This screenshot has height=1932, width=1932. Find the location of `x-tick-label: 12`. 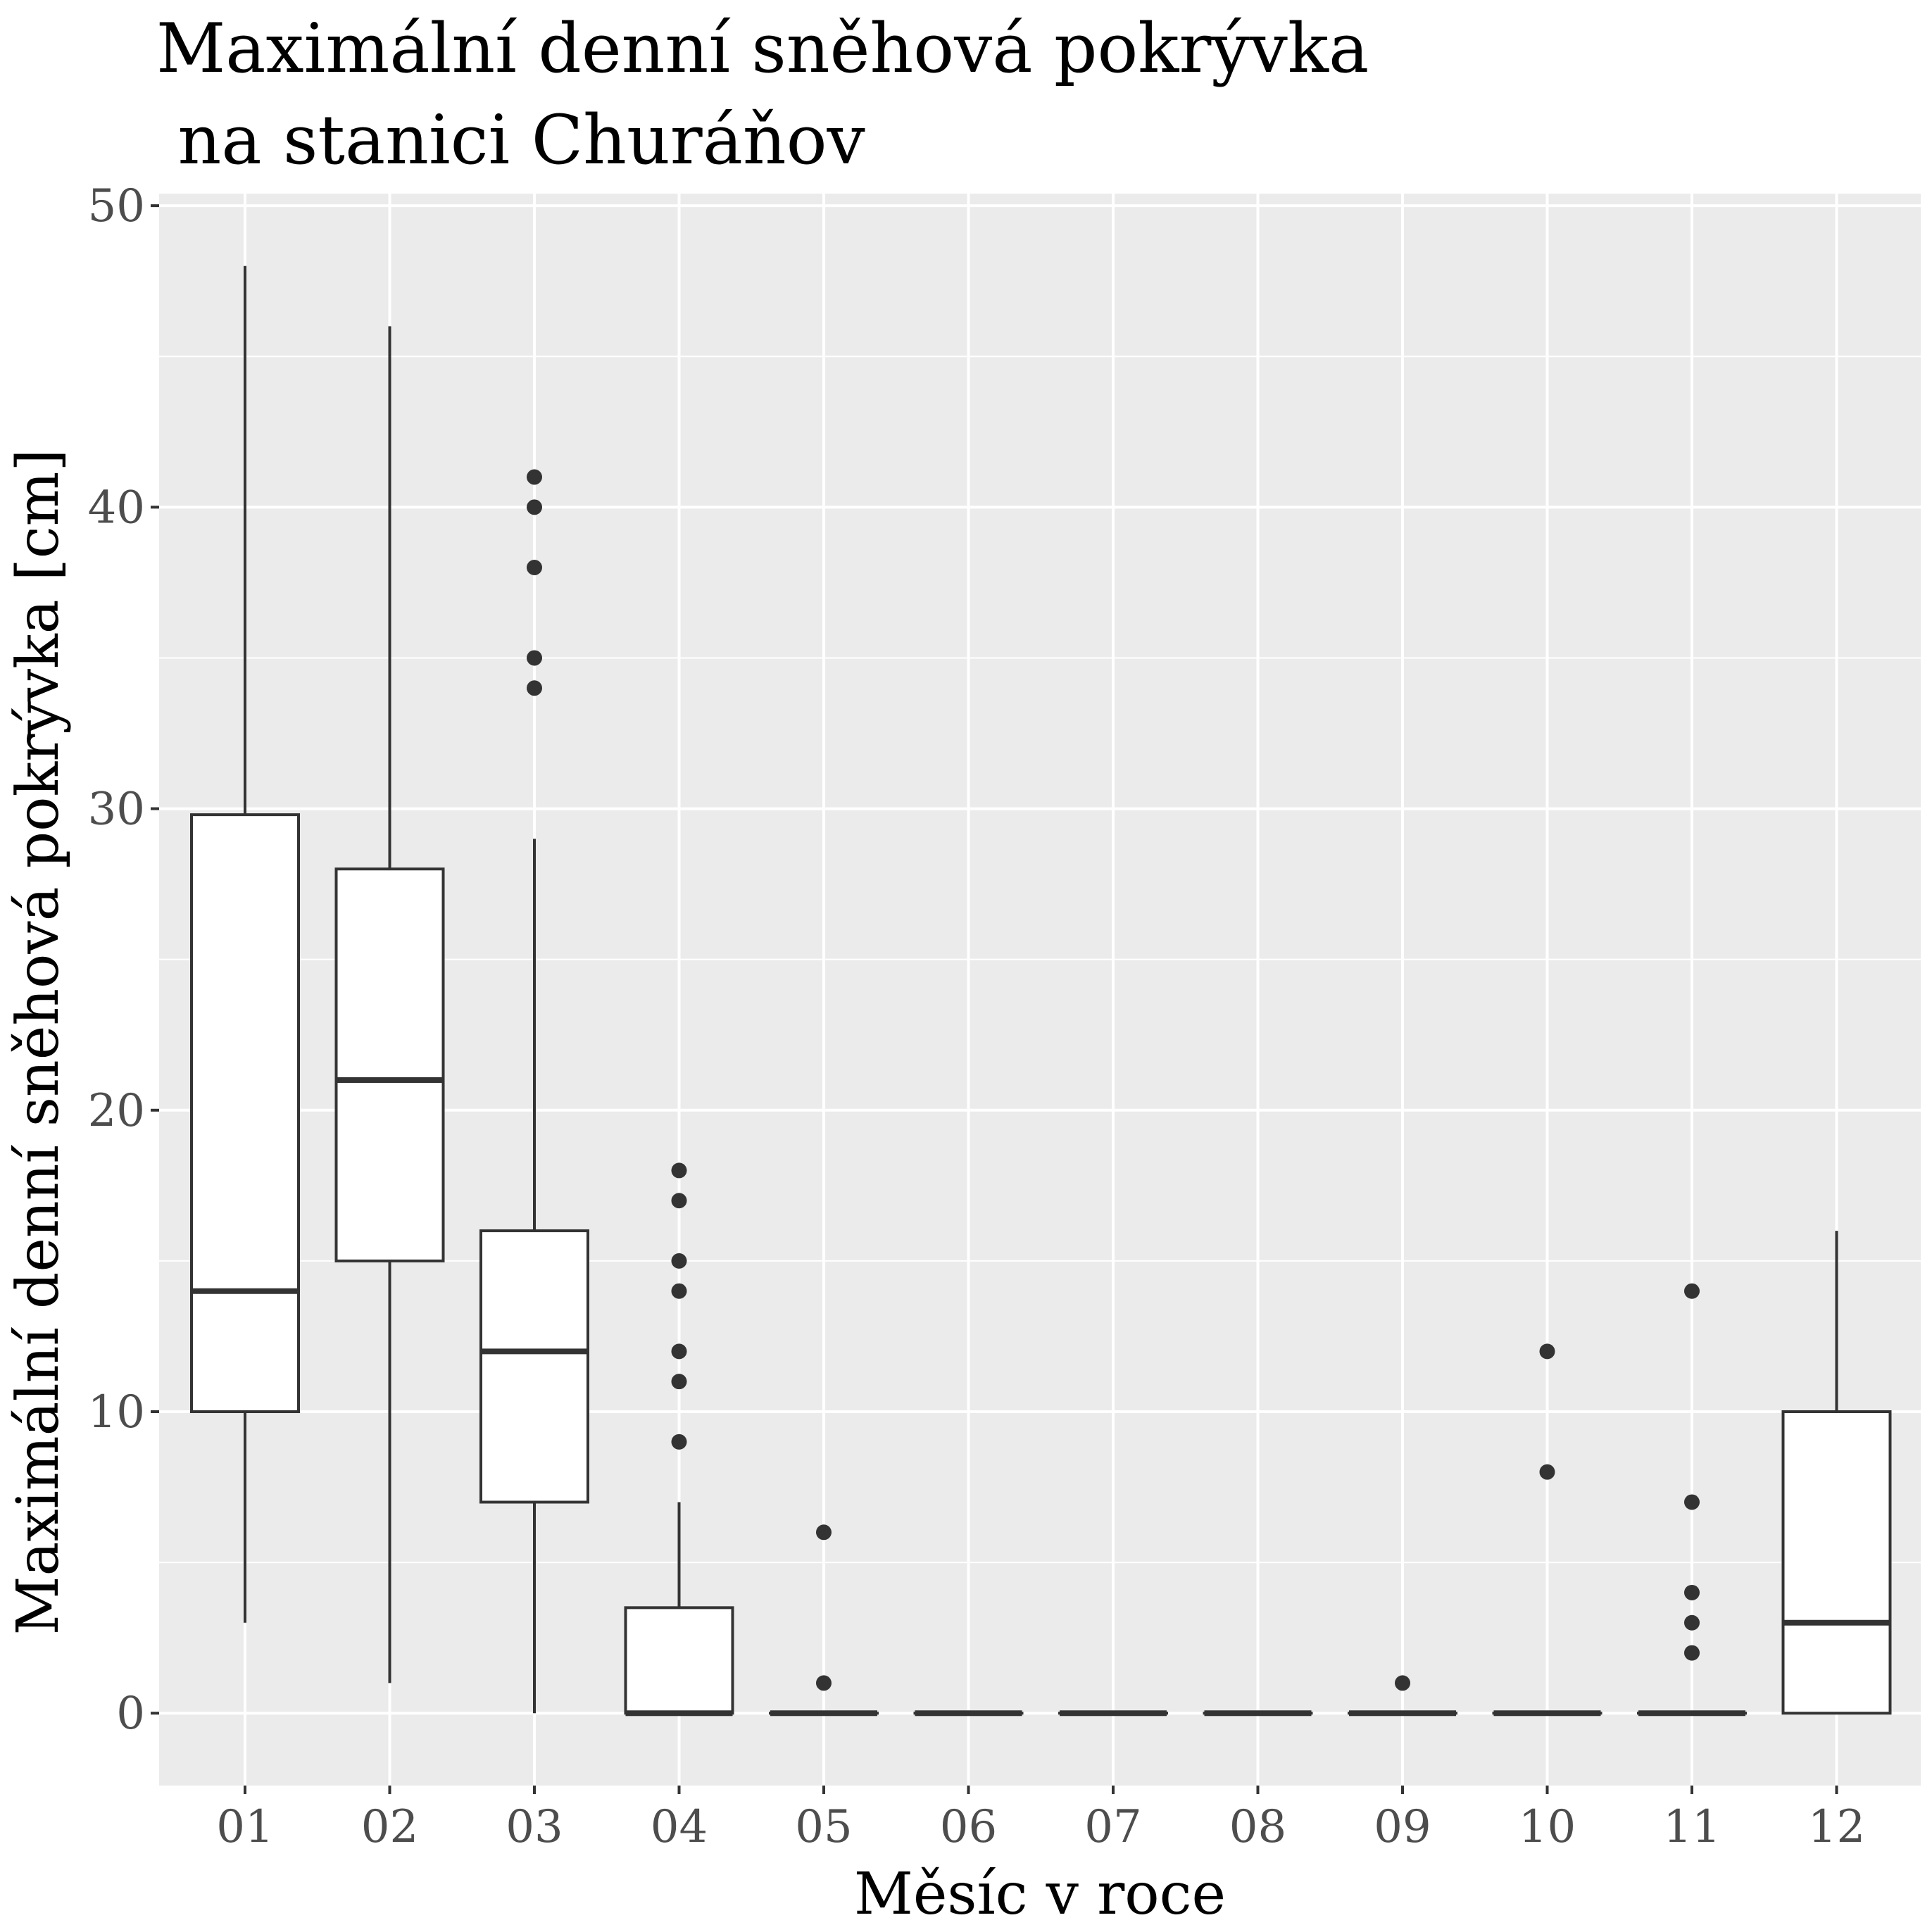

x-tick-label: 12 is located at coordinates (1837, 1827).